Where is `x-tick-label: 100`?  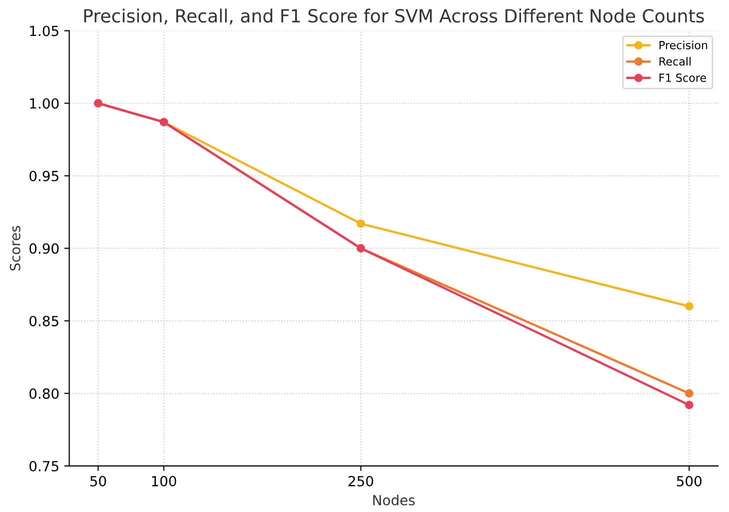
x-tick-label: 100 is located at coordinates (164, 481).